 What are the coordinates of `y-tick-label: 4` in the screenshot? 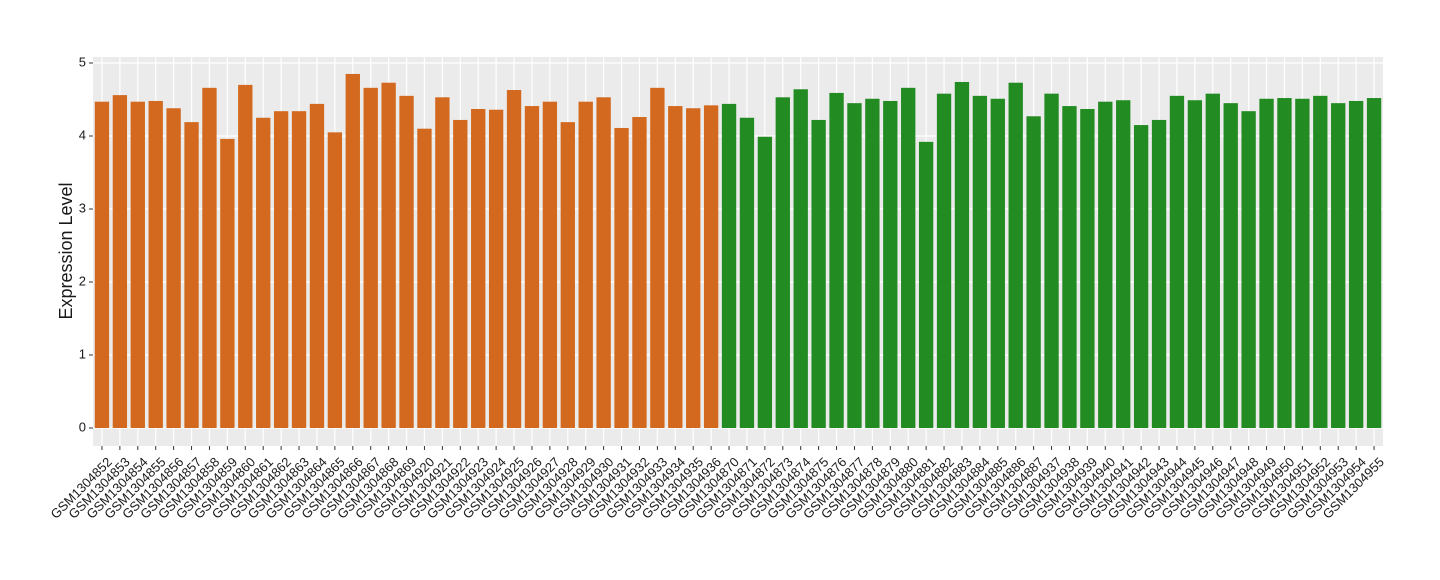 It's located at (82, 134).